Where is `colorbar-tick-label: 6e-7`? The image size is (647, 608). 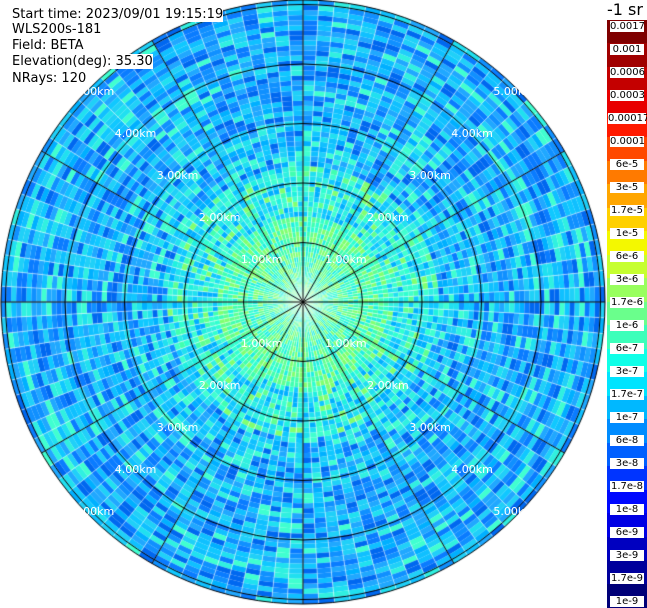 colorbar-tick-label: 6e-7 is located at coordinates (627, 348).